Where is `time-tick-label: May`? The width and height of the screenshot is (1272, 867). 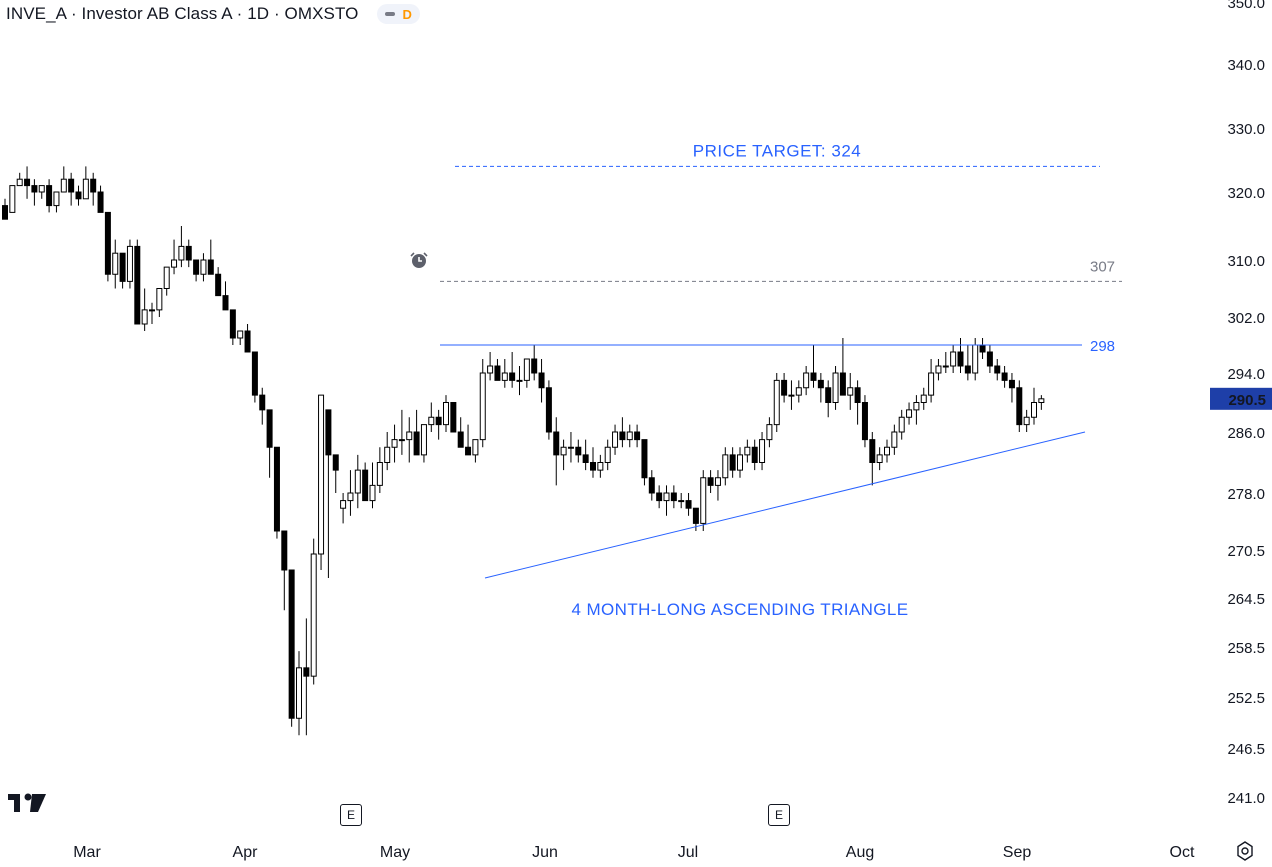 time-tick-label: May is located at coordinates (395, 852).